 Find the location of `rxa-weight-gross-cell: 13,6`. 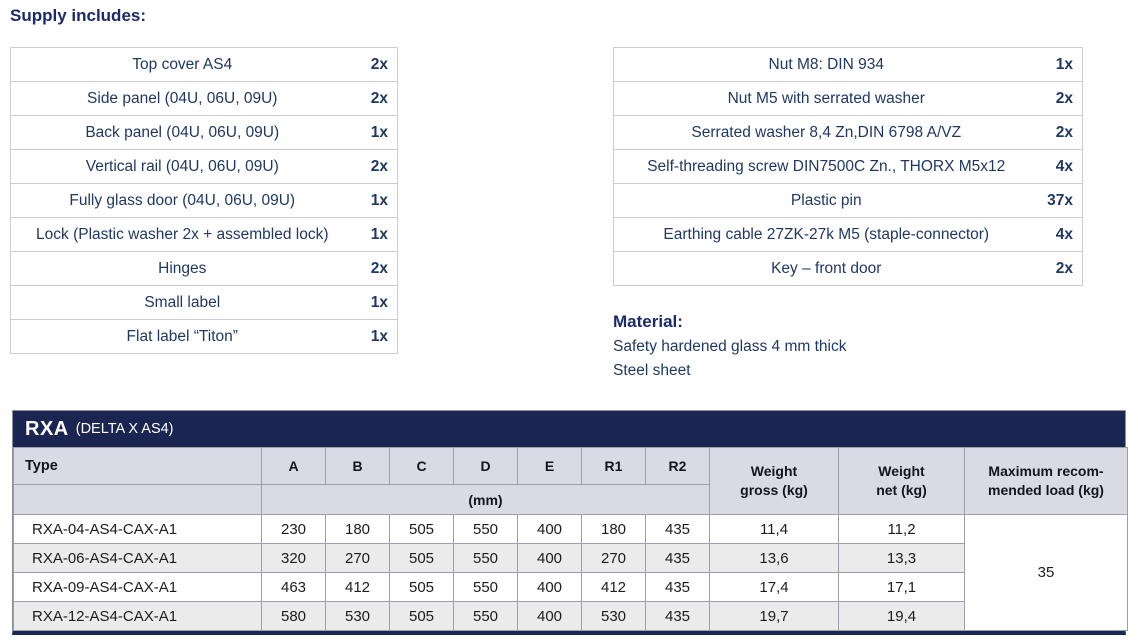

rxa-weight-gross-cell: 13,6 is located at coordinates (774, 558).